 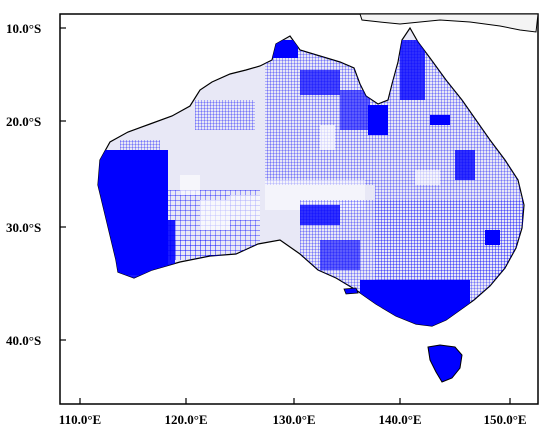 I want to click on x-tick-label: 110.0°E, so click(x=80, y=419).